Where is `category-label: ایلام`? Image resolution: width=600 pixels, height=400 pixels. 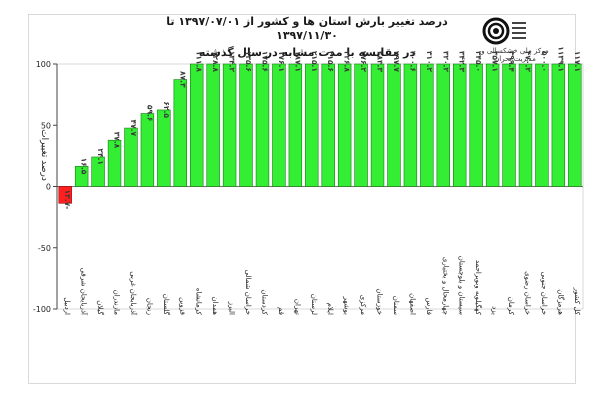 category-label: ایلام is located at coordinates (330, 309).